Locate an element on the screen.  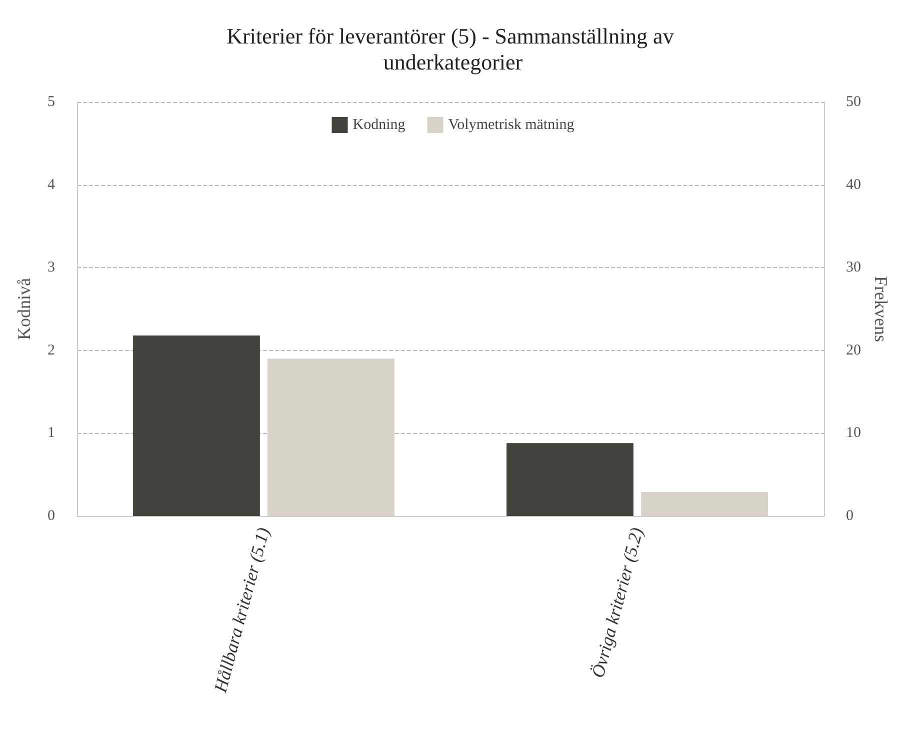
chart-title: Kriterier för leverantörer (5) - Sammanställning av underkategorier is located at coordinates (453, 49).